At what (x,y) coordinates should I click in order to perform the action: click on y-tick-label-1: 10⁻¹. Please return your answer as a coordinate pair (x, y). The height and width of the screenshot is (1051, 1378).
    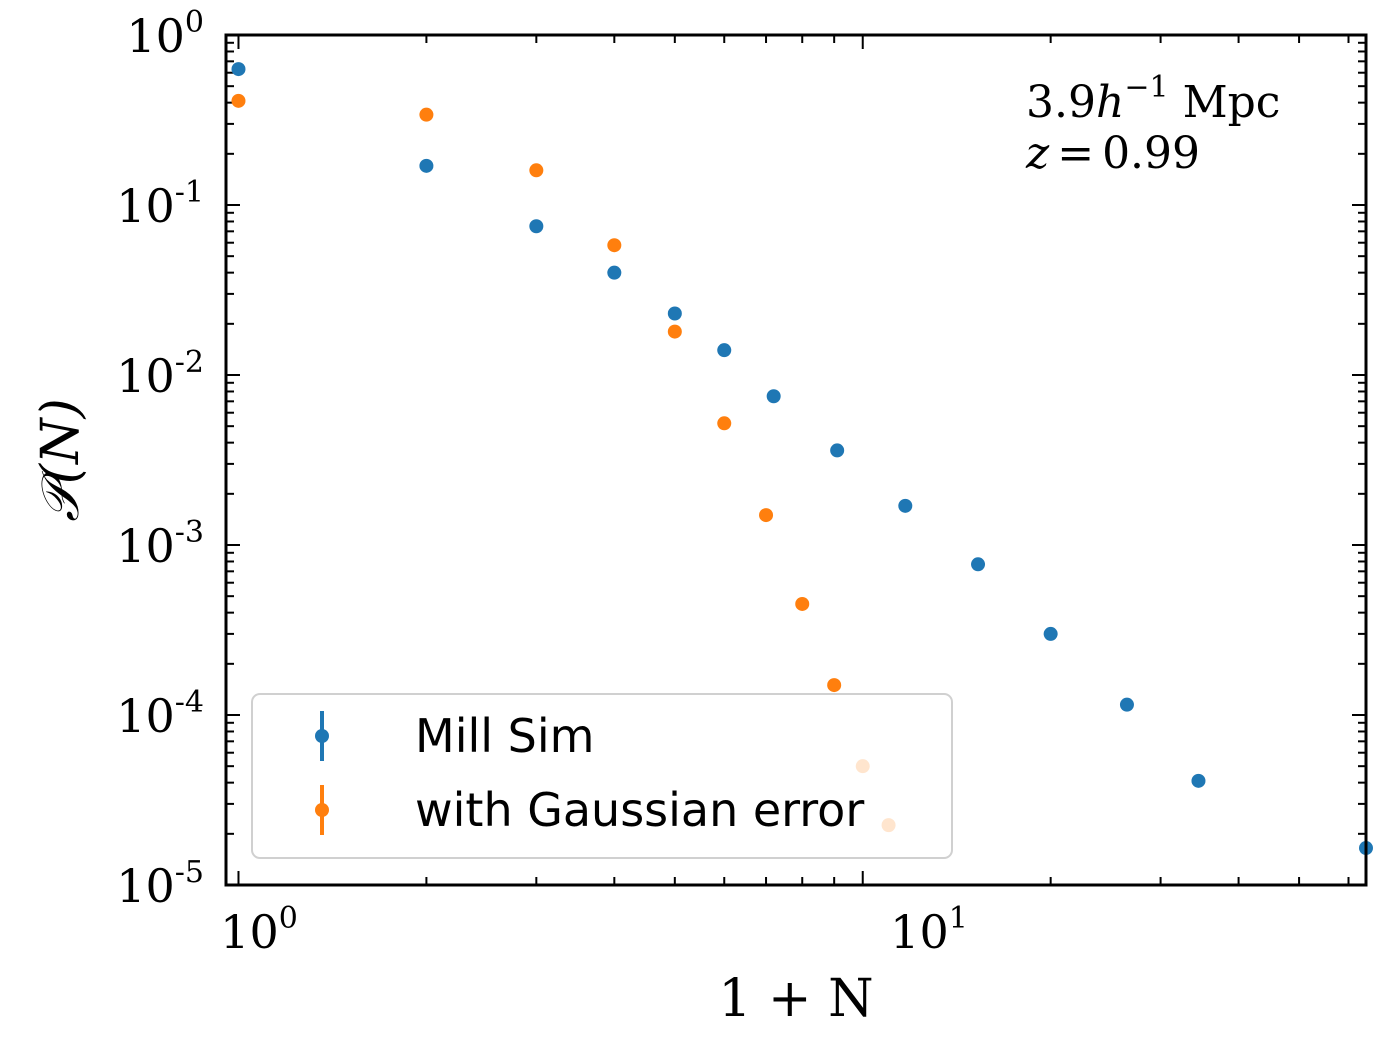
    Looking at the image, I should click on (160, 204).